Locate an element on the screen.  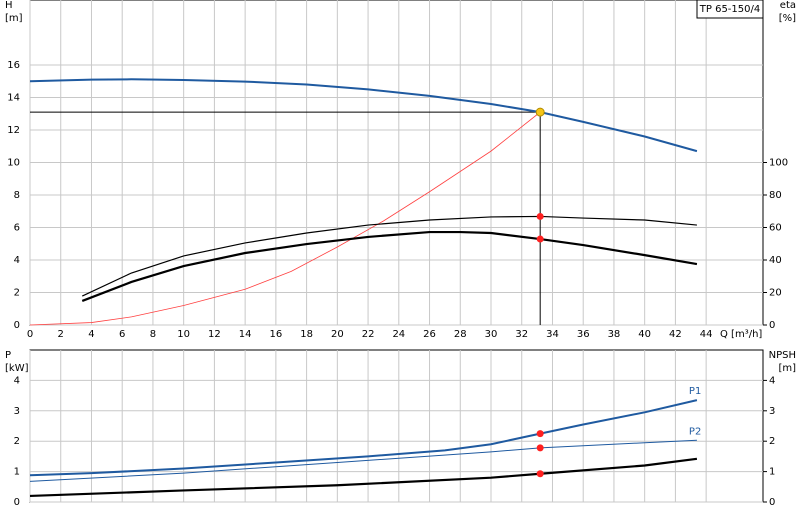
y2-tick-label: 3 is located at coordinates (772, 411).